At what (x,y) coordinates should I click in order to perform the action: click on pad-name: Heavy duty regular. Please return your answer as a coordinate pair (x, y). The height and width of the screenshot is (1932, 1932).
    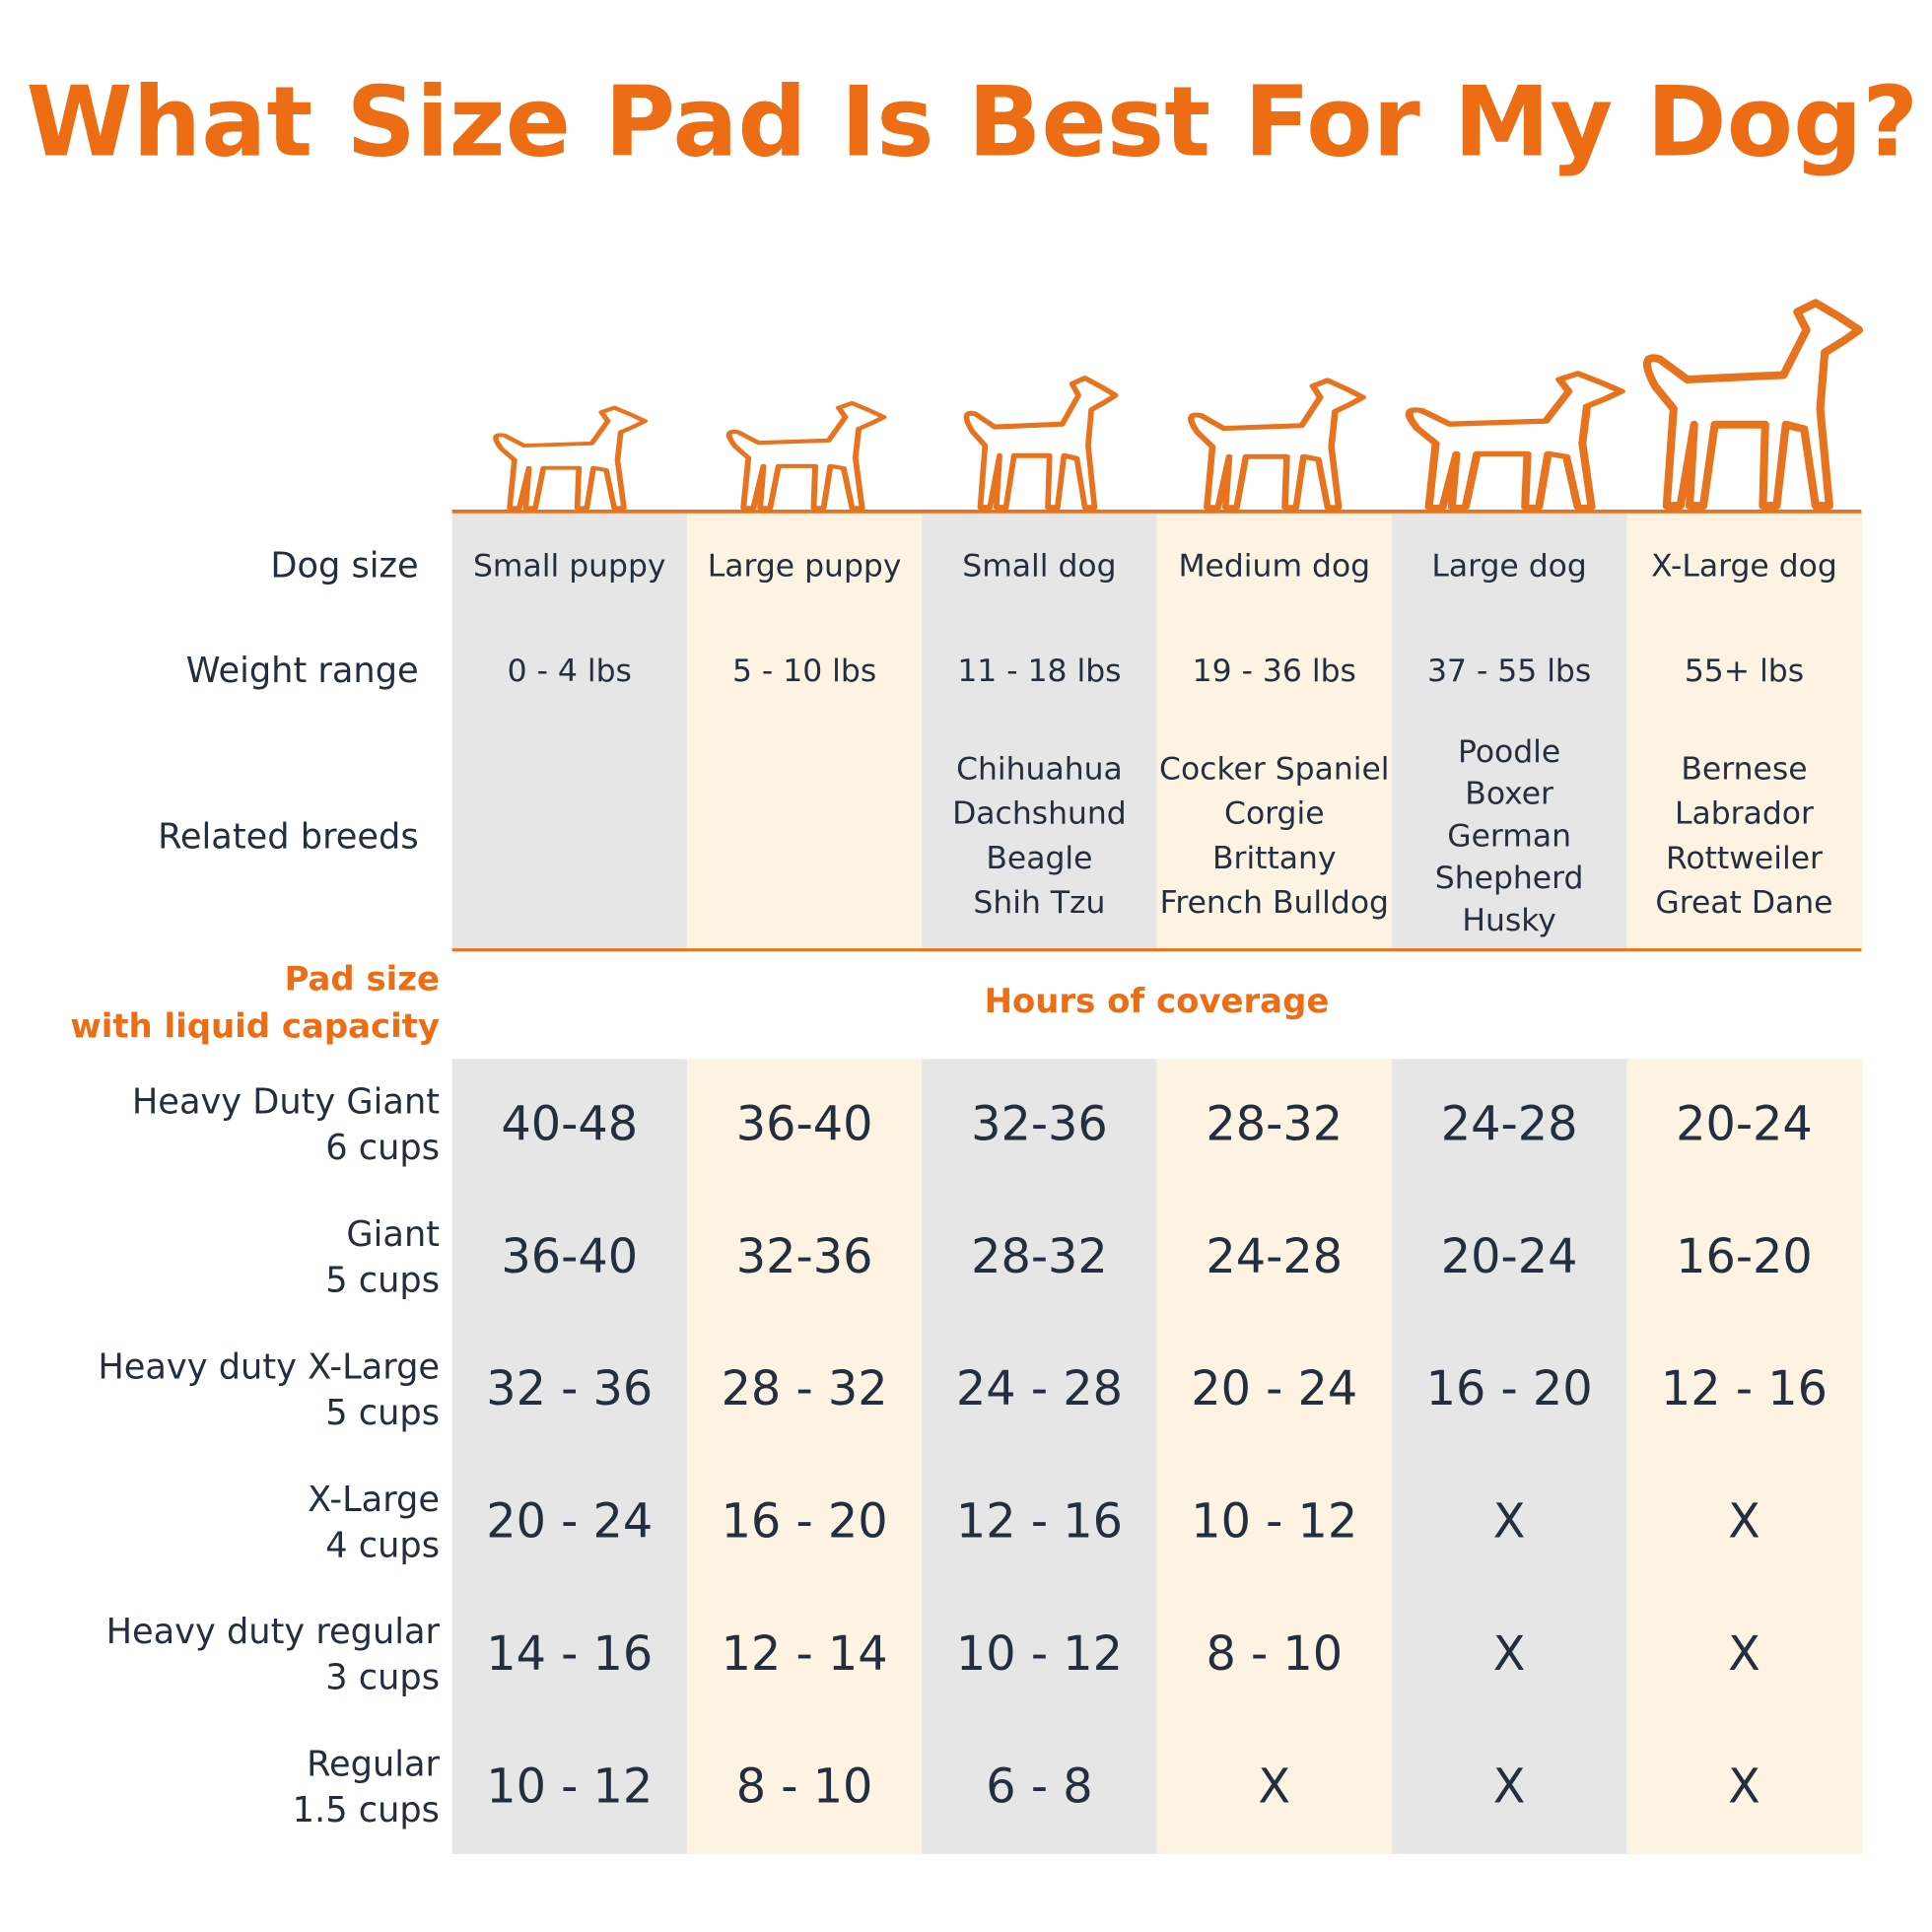
    Looking at the image, I should click on (274, 1632).